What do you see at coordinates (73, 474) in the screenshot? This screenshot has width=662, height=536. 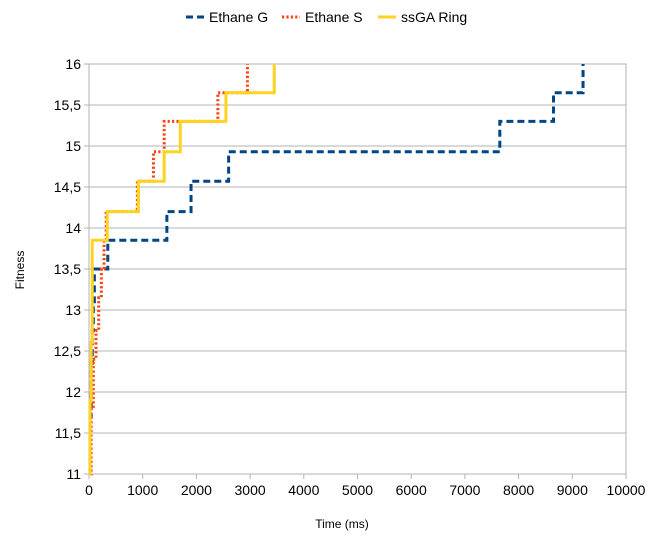 I see `y-tick-label: 11` at bounding box center [73, 474].